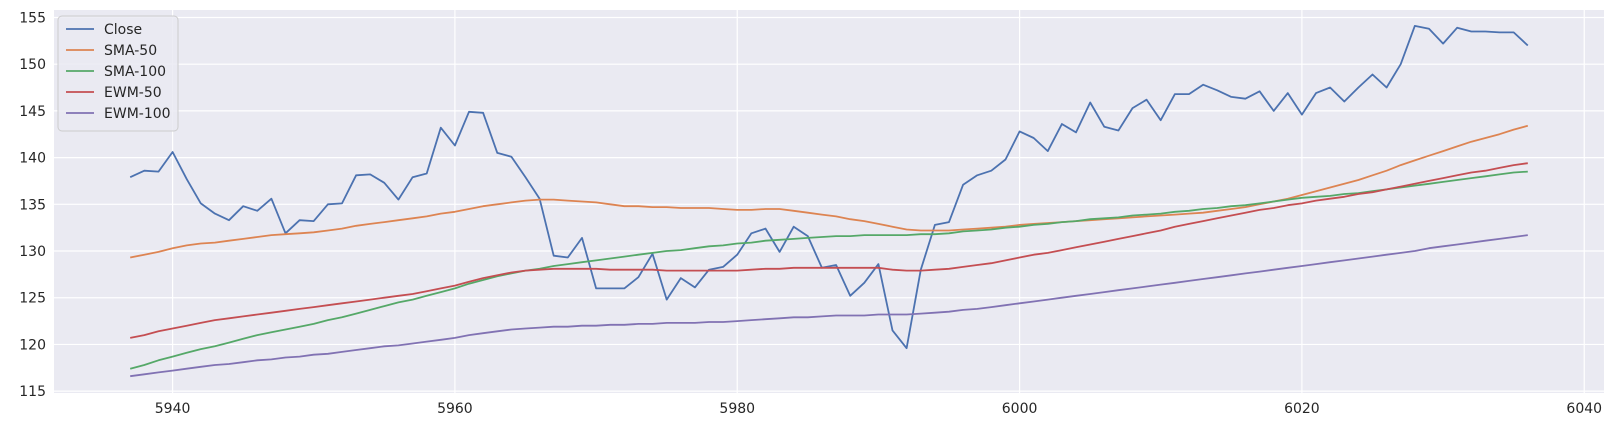 The width and height of the screenshot is (1612, 432). Describe the element at coordinates (32, 299) in the screenshot. I see `y-tick-label: 125` at that location.